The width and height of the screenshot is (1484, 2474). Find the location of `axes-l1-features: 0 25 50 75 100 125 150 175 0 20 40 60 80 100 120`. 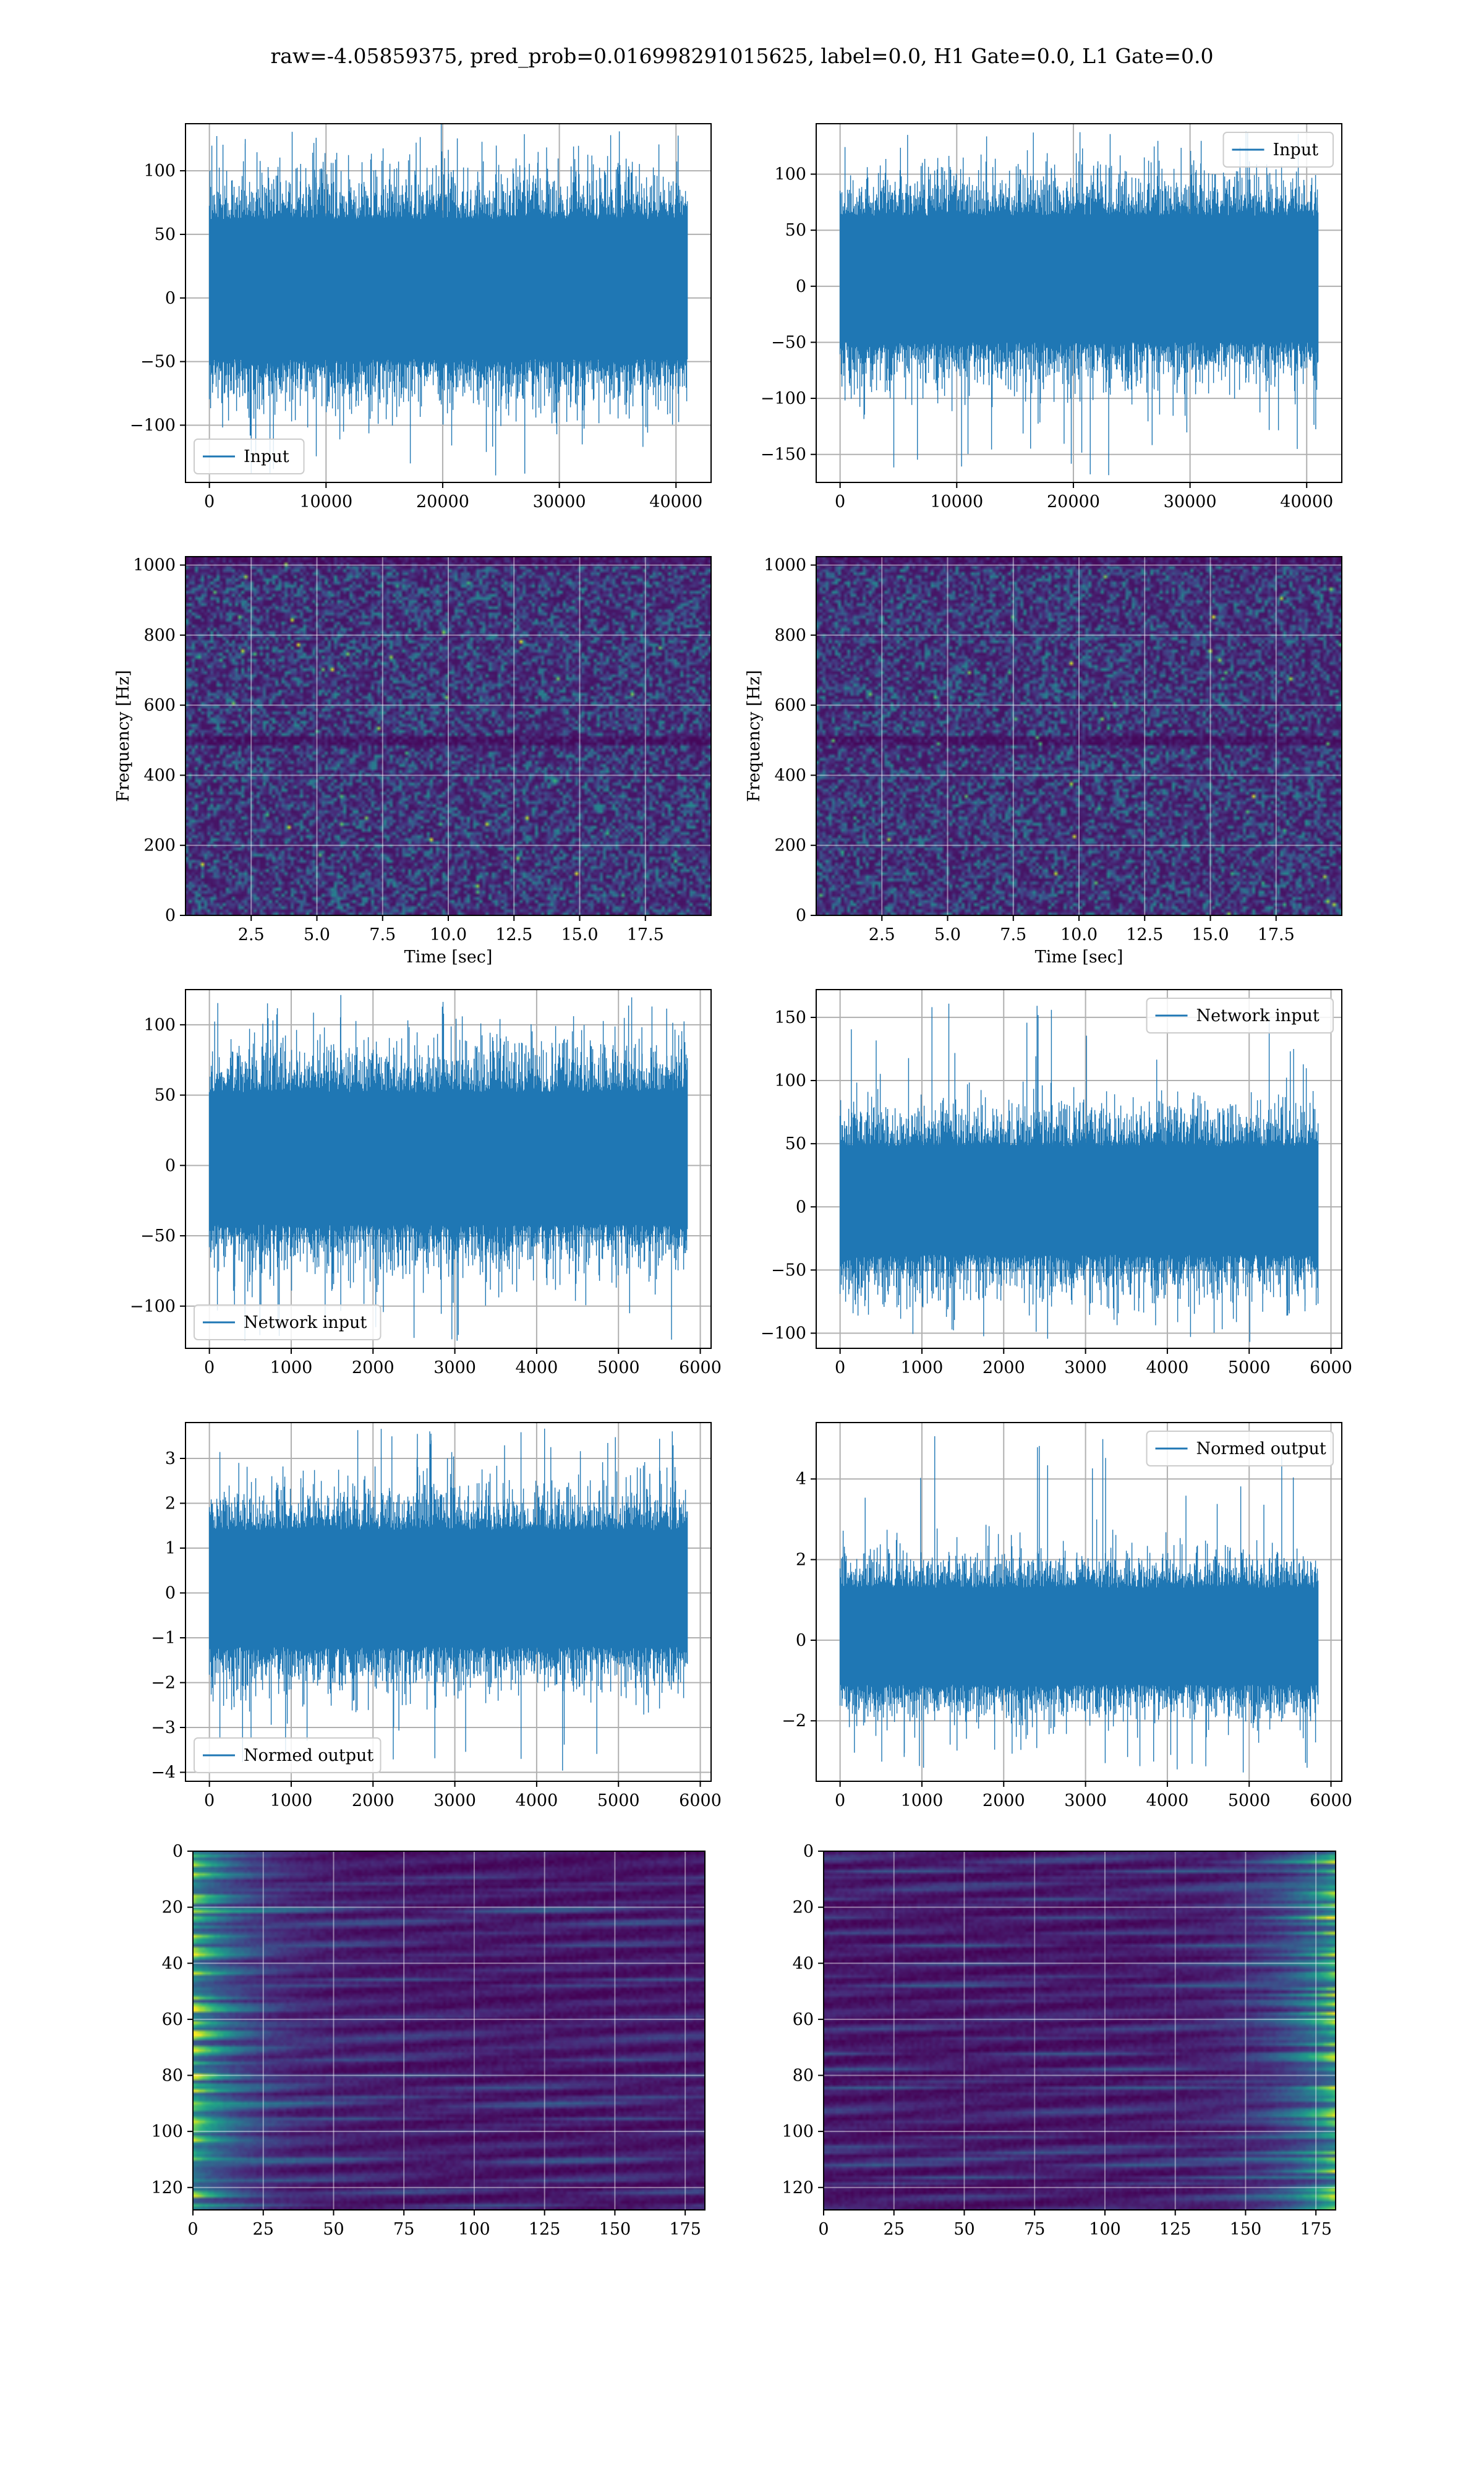

axes-l1-features: 0 25 50 75 100 125 150 175 0 20 40 60 80 100 120 is located at coordinates (1059, 2040).